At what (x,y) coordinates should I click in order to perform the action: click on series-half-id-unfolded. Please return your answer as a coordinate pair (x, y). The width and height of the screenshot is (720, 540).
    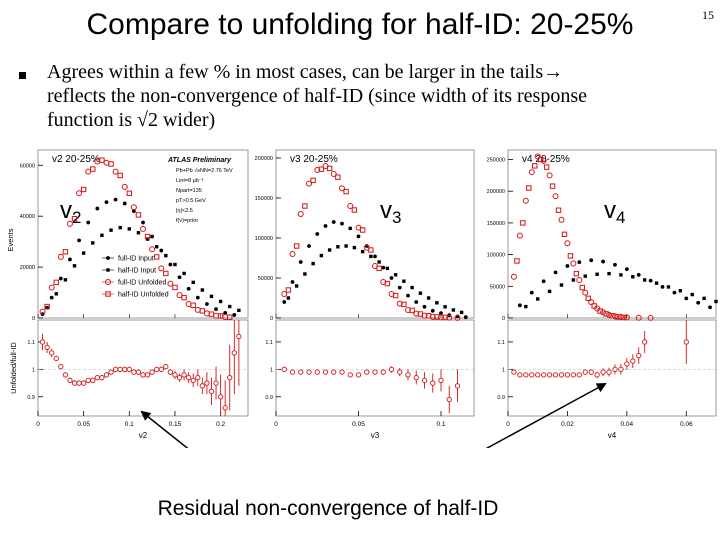
    Looking at the image, I should click on (138, 238).